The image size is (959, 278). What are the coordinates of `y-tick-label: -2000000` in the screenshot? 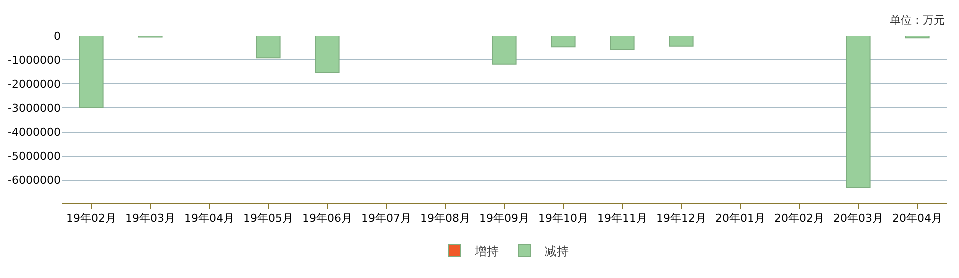 It's located at (34, 84).